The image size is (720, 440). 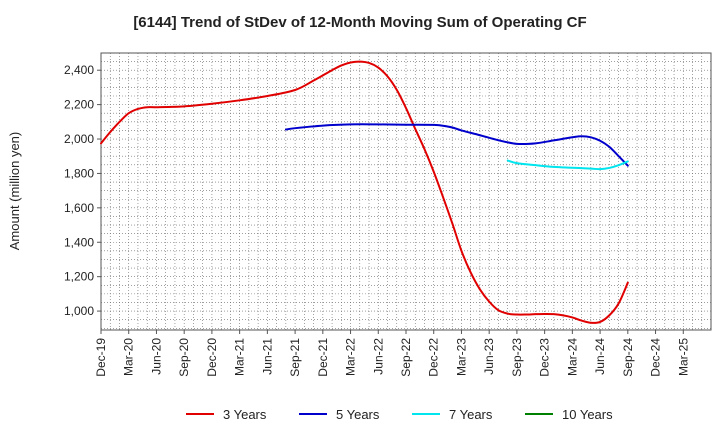 I want to click on x-tick-label: Jun-20, so click(x=156, y=356).